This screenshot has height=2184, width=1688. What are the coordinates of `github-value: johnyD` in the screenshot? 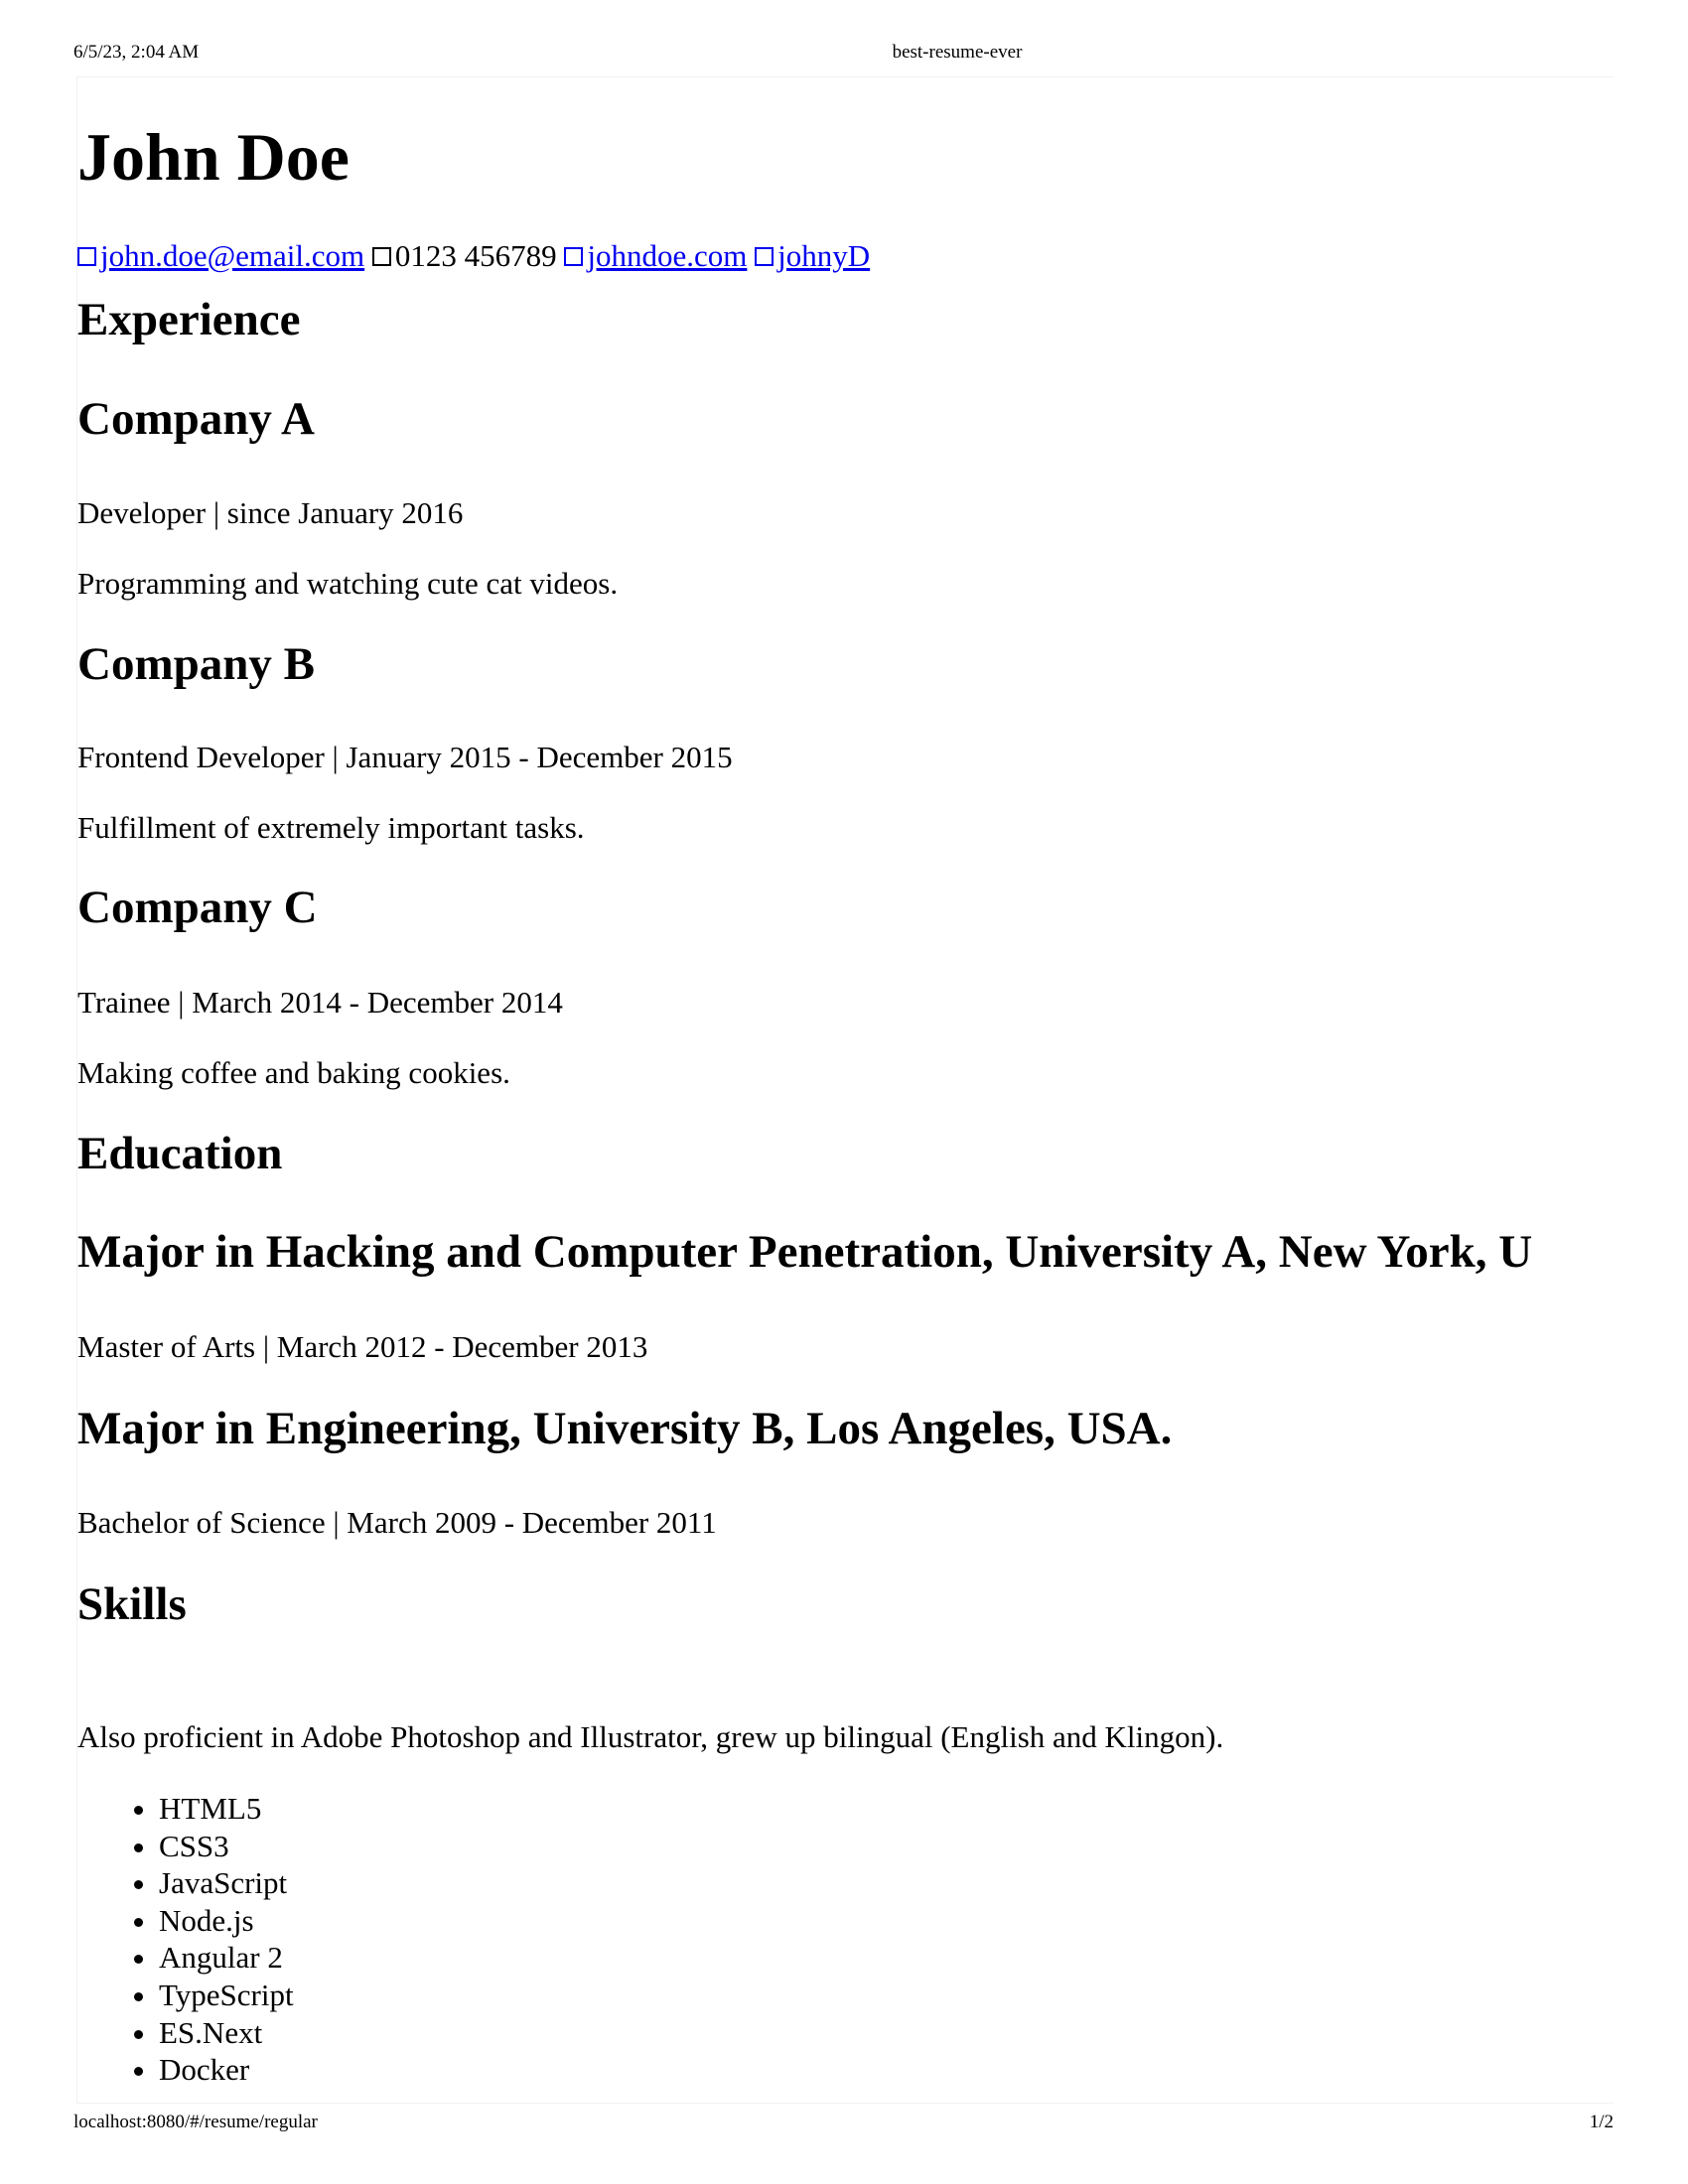 It's located at (824, 255).